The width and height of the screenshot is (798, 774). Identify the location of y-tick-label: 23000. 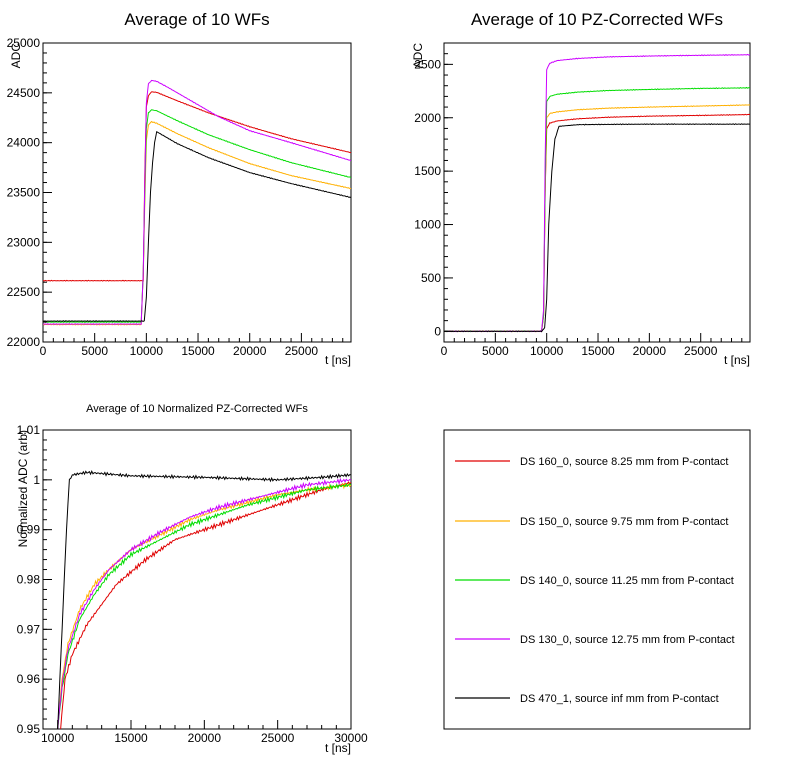
(24, 242).